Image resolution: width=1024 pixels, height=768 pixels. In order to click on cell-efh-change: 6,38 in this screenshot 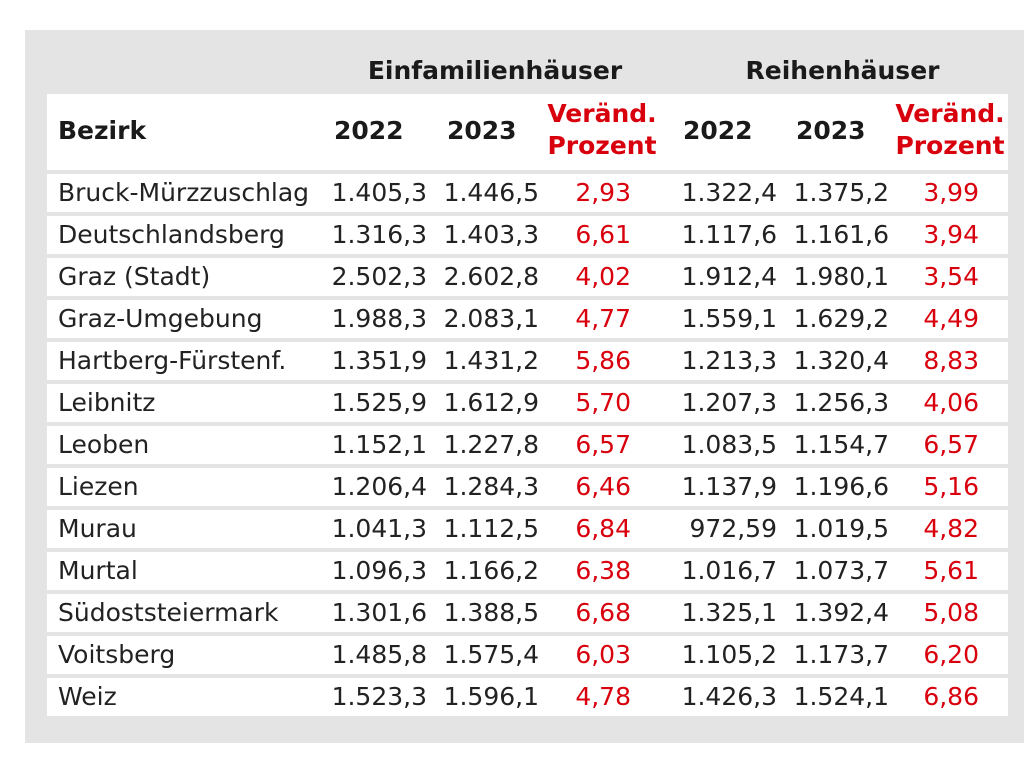, I will do `click(603, 570)`.